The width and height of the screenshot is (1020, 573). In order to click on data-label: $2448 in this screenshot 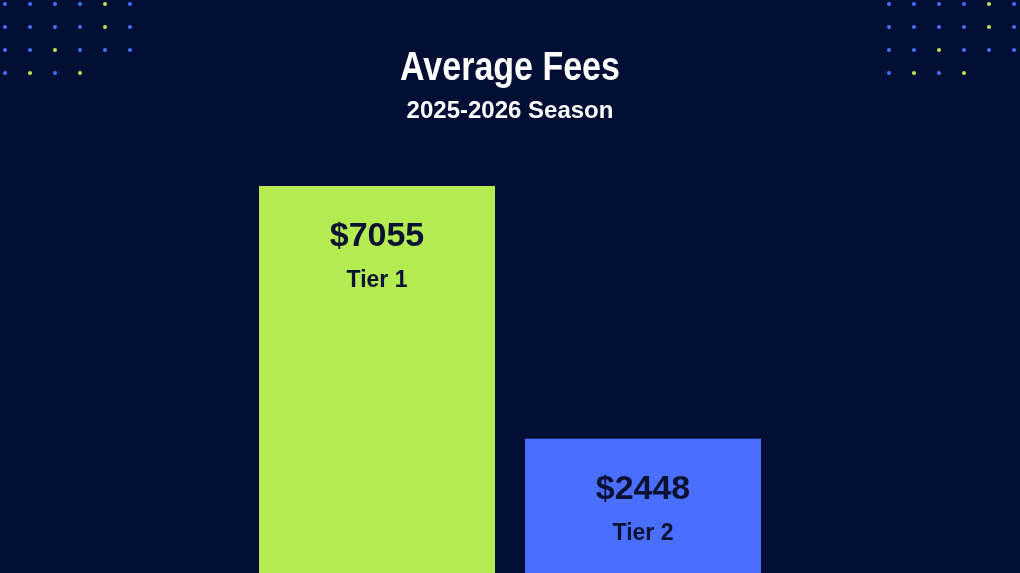, I will do `click(643, 486)`.